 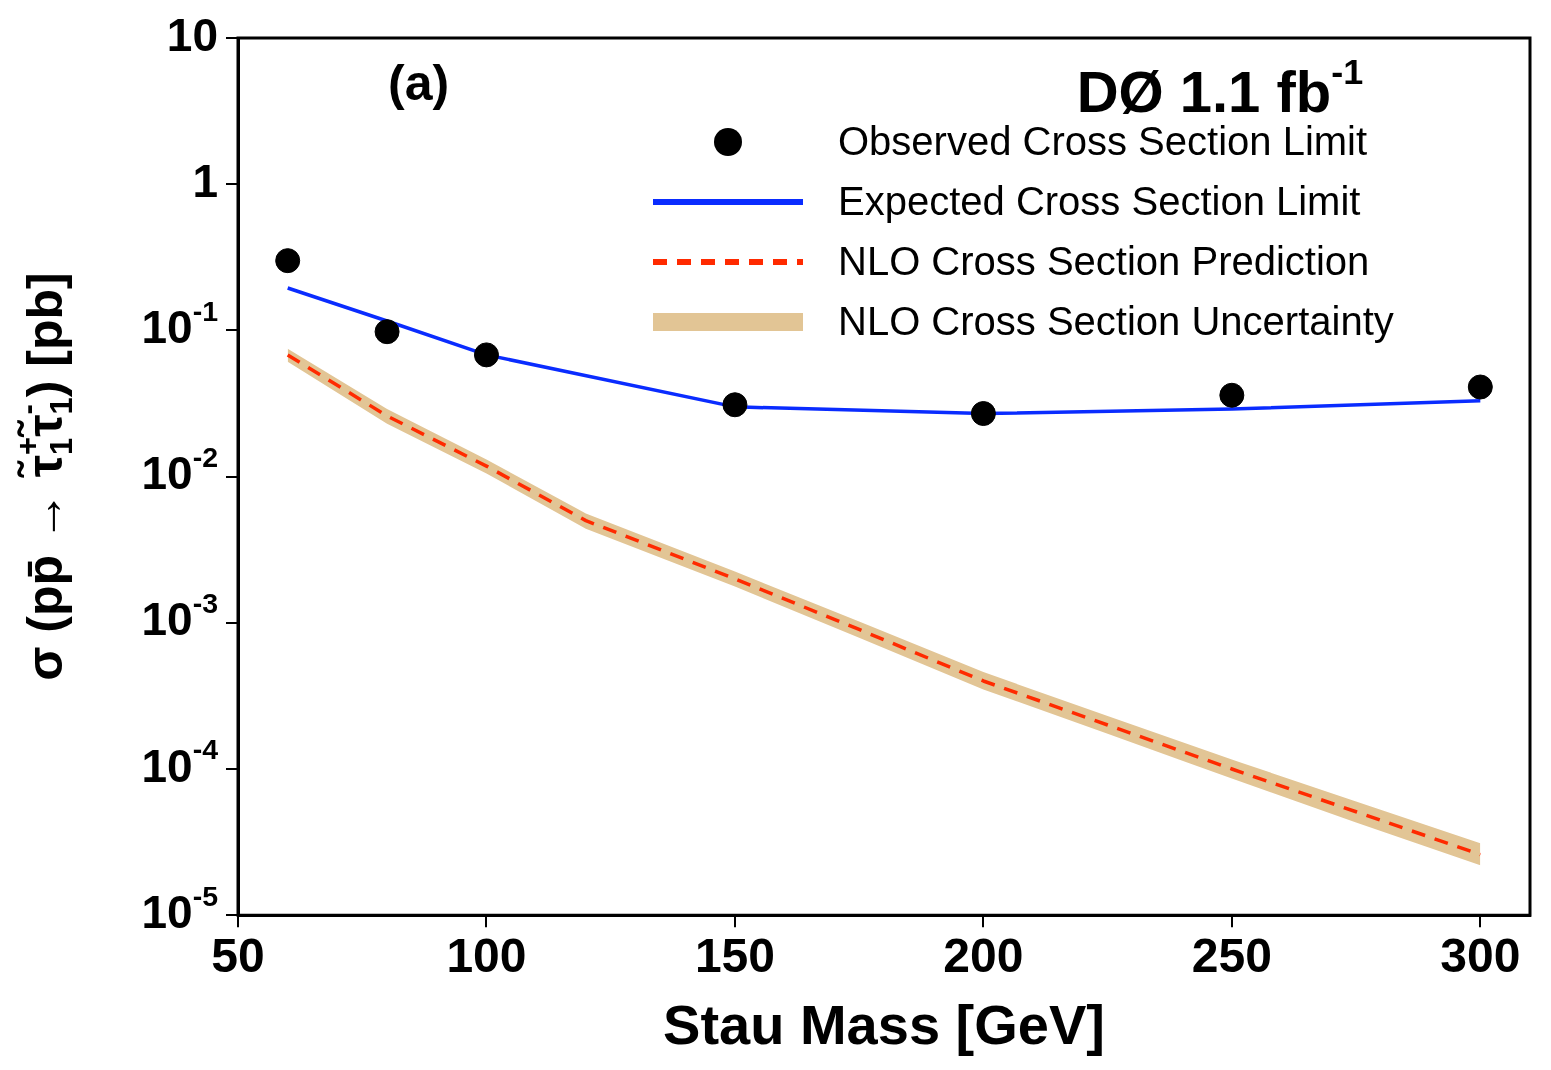 What do you see at coordinates (1104, 261) in the screenshot?
I see `legend-label: NLO Cross Section Prediction` at bounding box center [1104, 261].